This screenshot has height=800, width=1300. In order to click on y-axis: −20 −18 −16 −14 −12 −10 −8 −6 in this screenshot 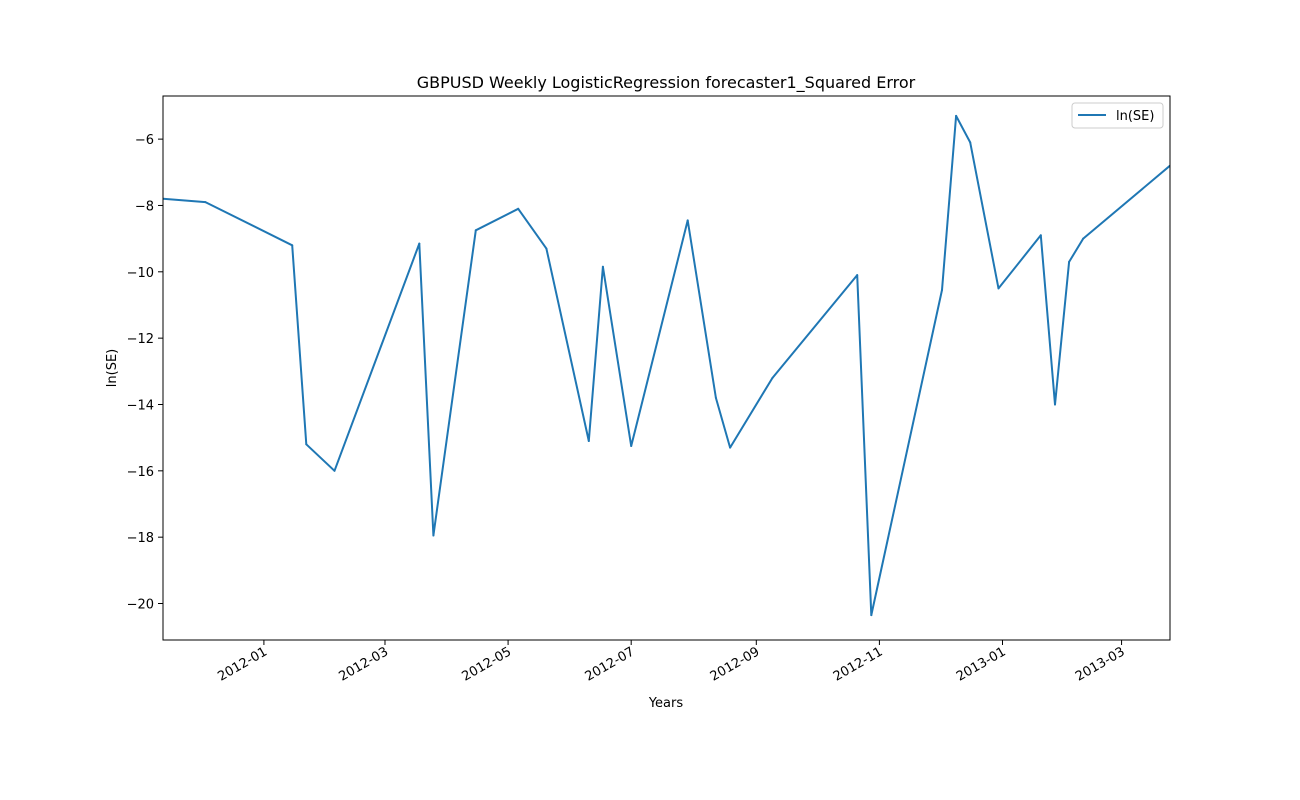, I will do `click(145, 373)`.